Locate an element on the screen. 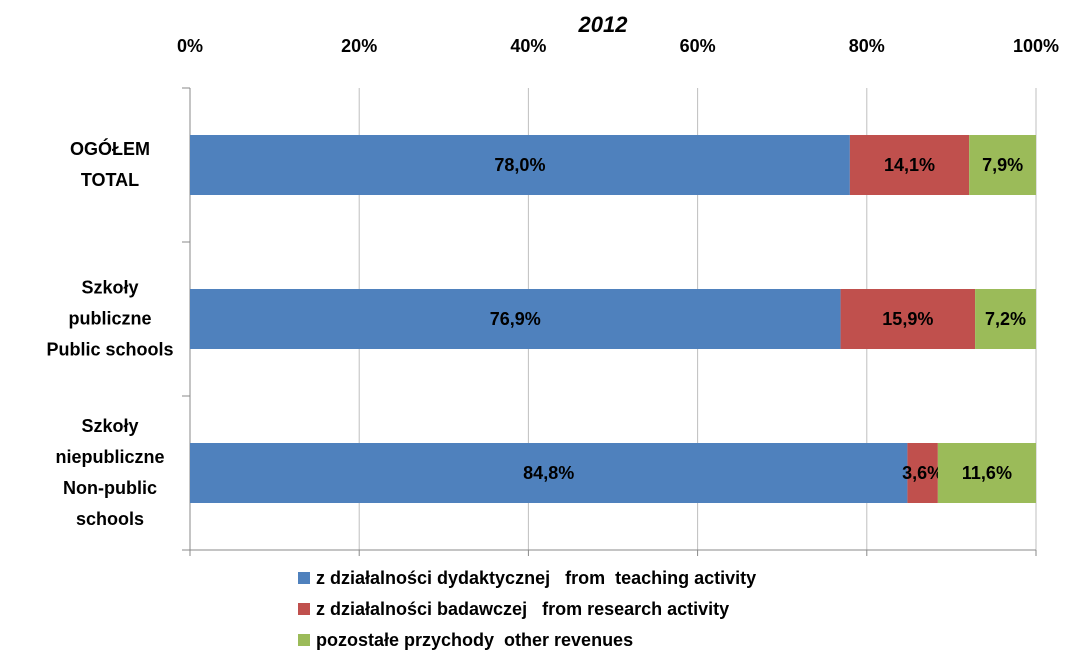 This screenshot has height=659, width=1067. data-label: 7,9% is located at coordinates (1002, 165).